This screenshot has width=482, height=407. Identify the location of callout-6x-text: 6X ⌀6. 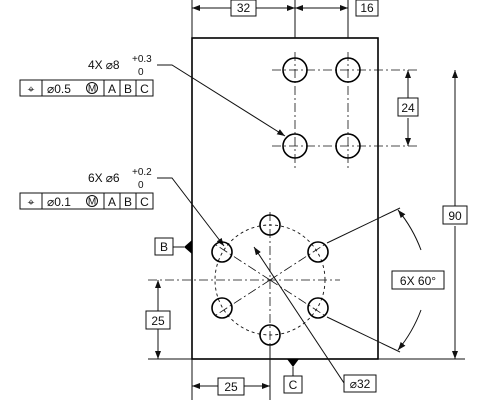
(104, 178).